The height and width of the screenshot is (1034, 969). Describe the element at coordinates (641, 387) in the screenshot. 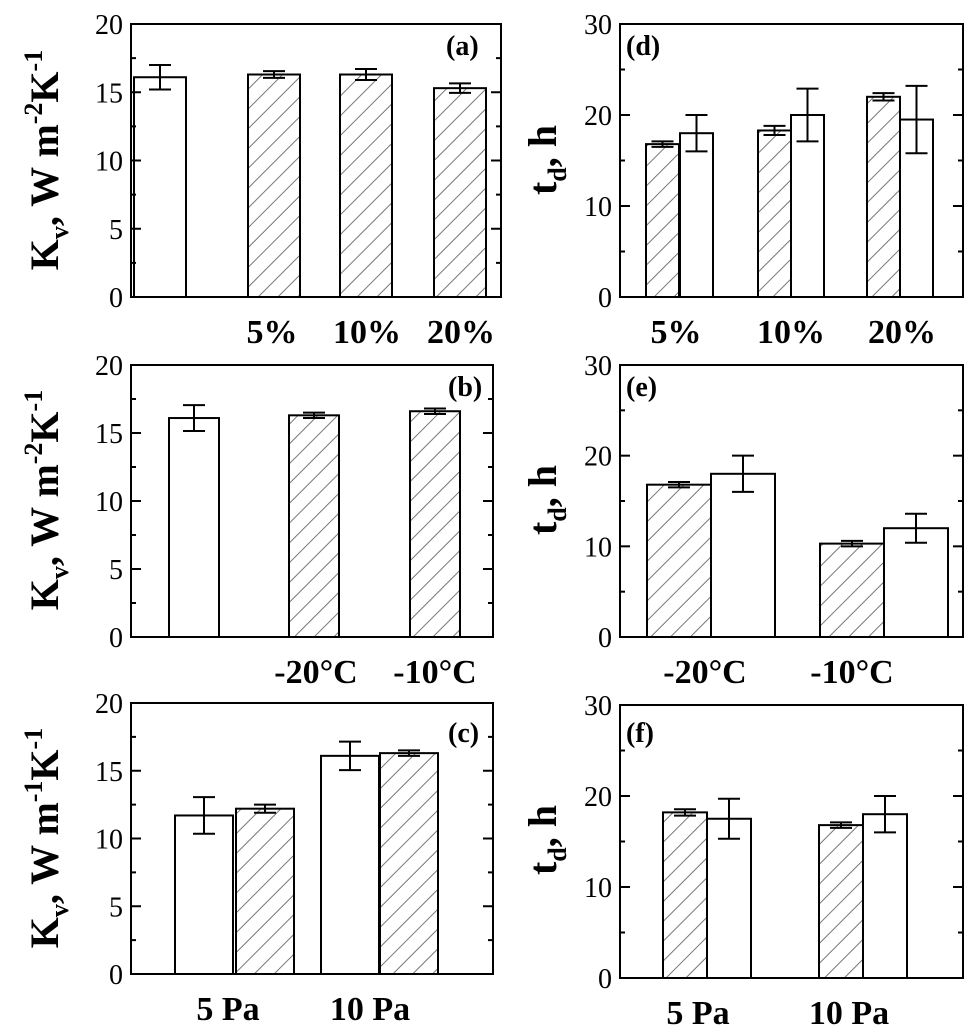

I see `panel-label: (e)` at that location.